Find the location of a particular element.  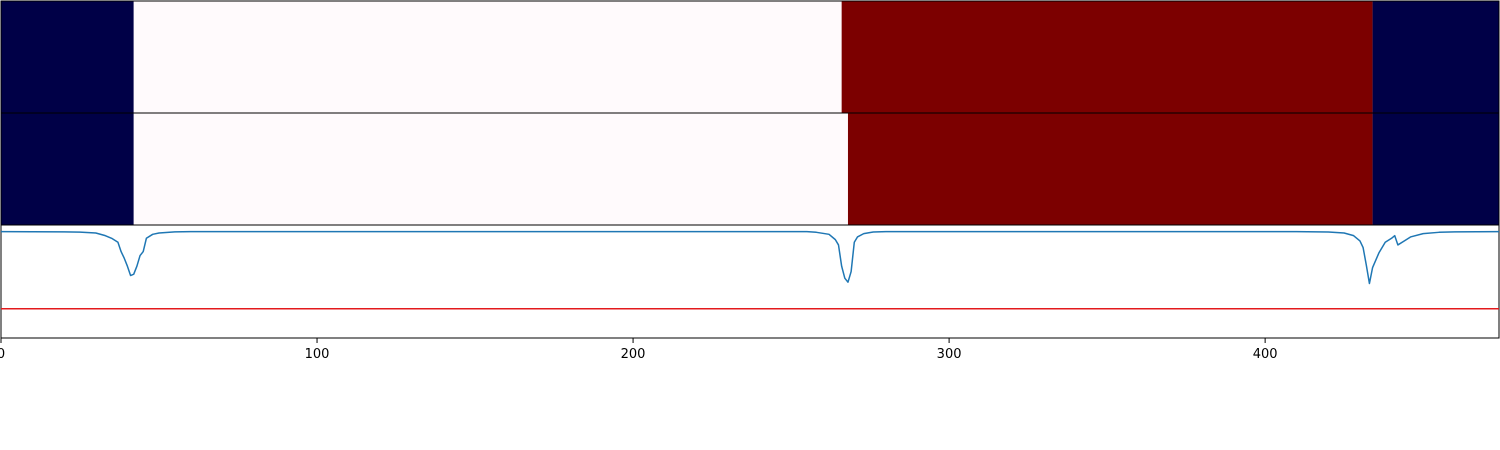

x-tick-label: 300 is located at coordinates (949, 354).